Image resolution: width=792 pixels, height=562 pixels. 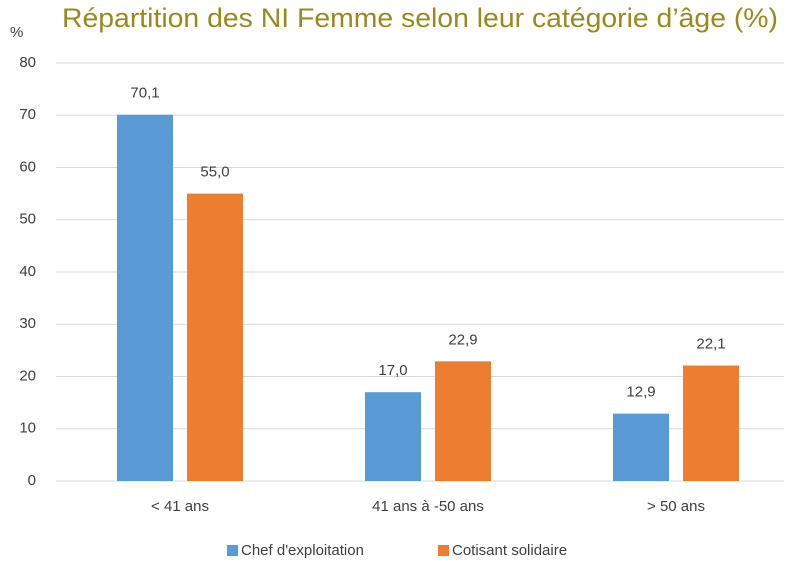 I want to click on data-label: 22,9, so click(x=462, y=339).